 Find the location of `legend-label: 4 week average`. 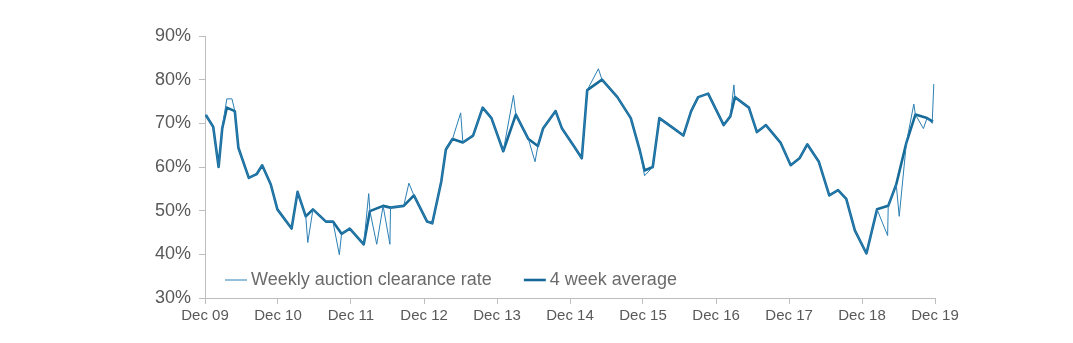

legend-label: 4 week average is located at coordinates (613, 278).